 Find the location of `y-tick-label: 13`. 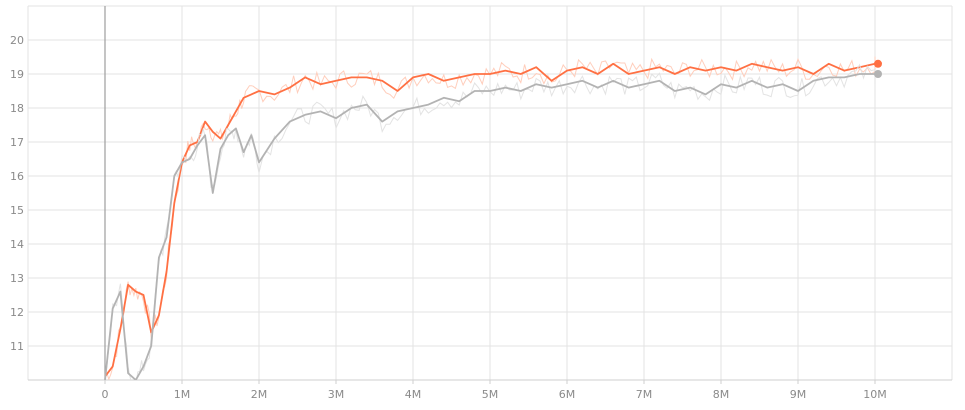

y-tick-label: 13 is located at coordinates (17, 278).